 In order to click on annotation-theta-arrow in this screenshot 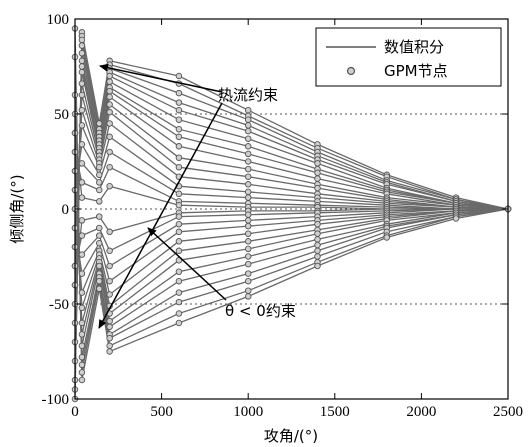, I will do `click(187, 264)`.